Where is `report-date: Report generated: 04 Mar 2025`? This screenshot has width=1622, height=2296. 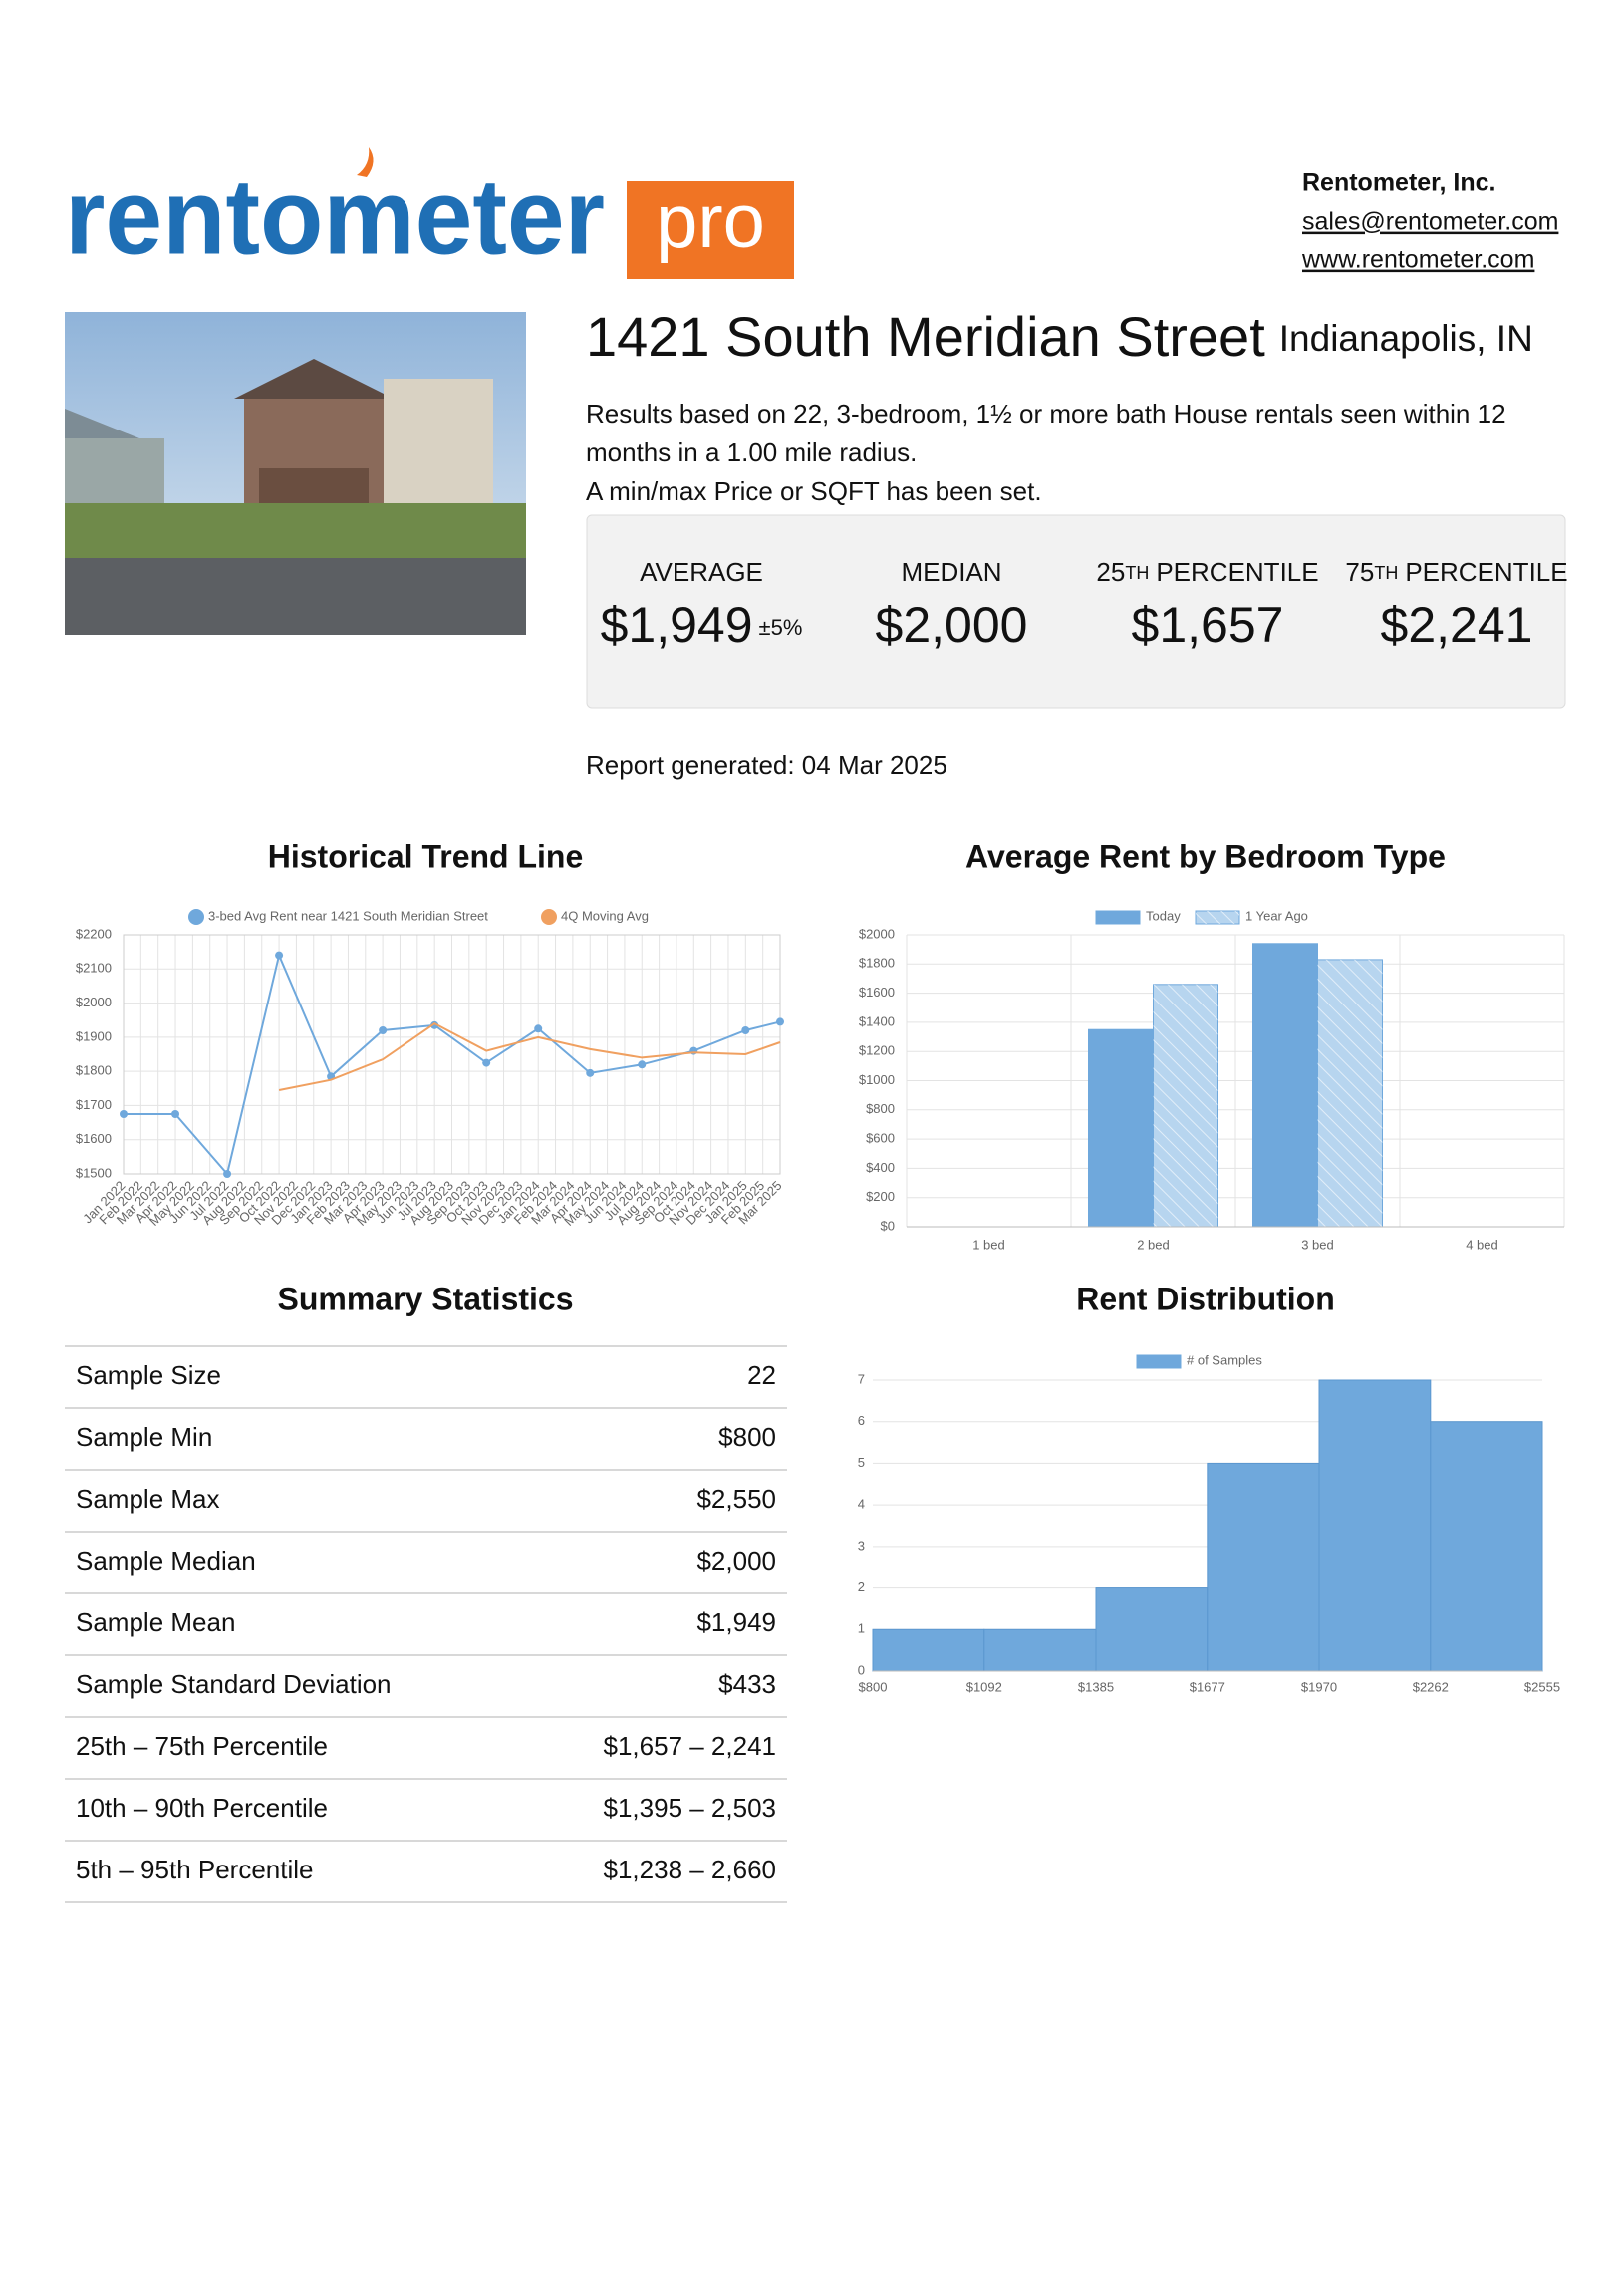 report-date: Report generated: 04 Mar 2025 is located at coordinates (766, 765).